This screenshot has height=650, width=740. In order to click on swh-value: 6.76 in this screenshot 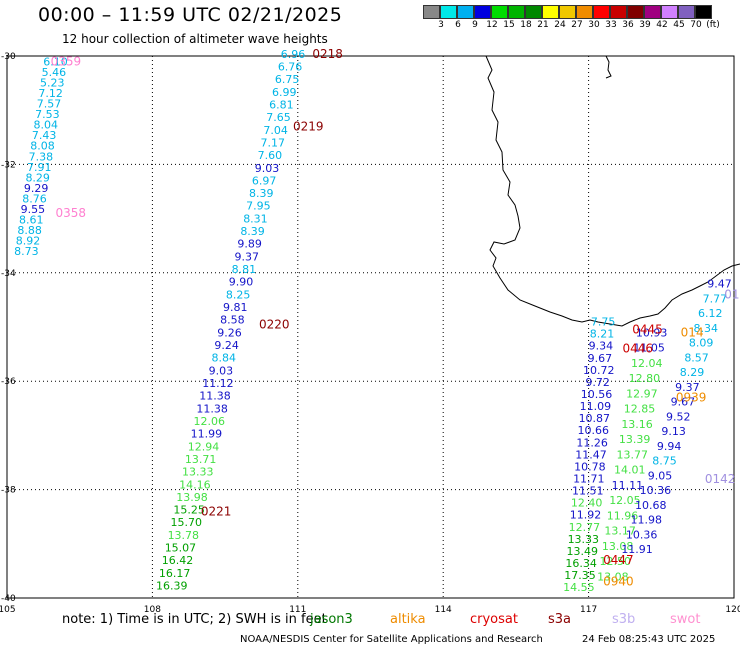, I will do `click(290, 66)`.